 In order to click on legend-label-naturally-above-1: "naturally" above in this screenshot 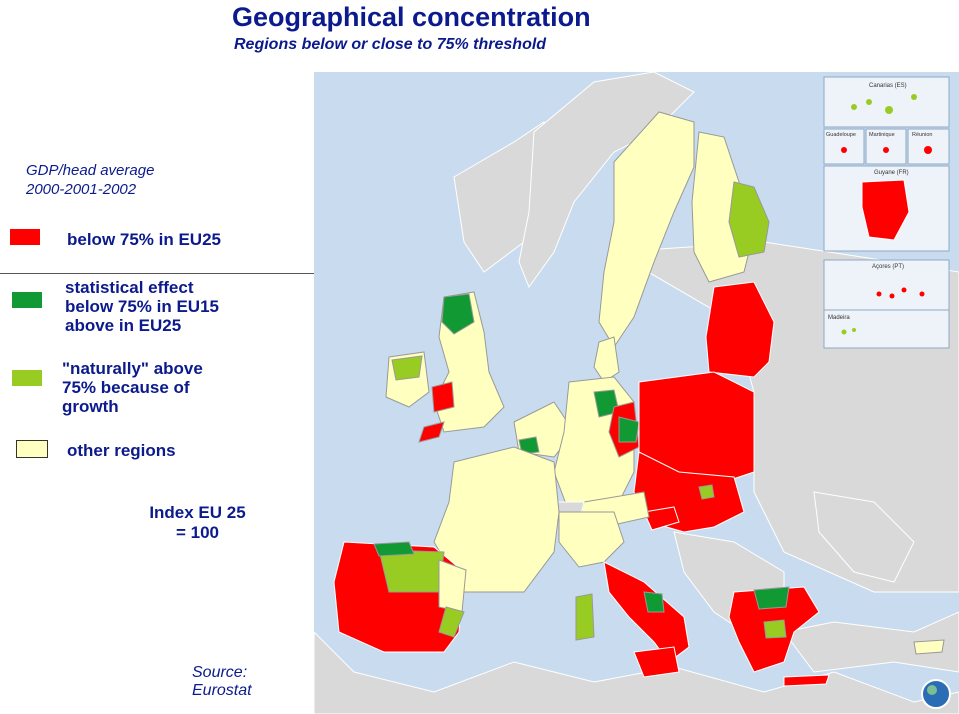, I will do `click(132, 368)`.